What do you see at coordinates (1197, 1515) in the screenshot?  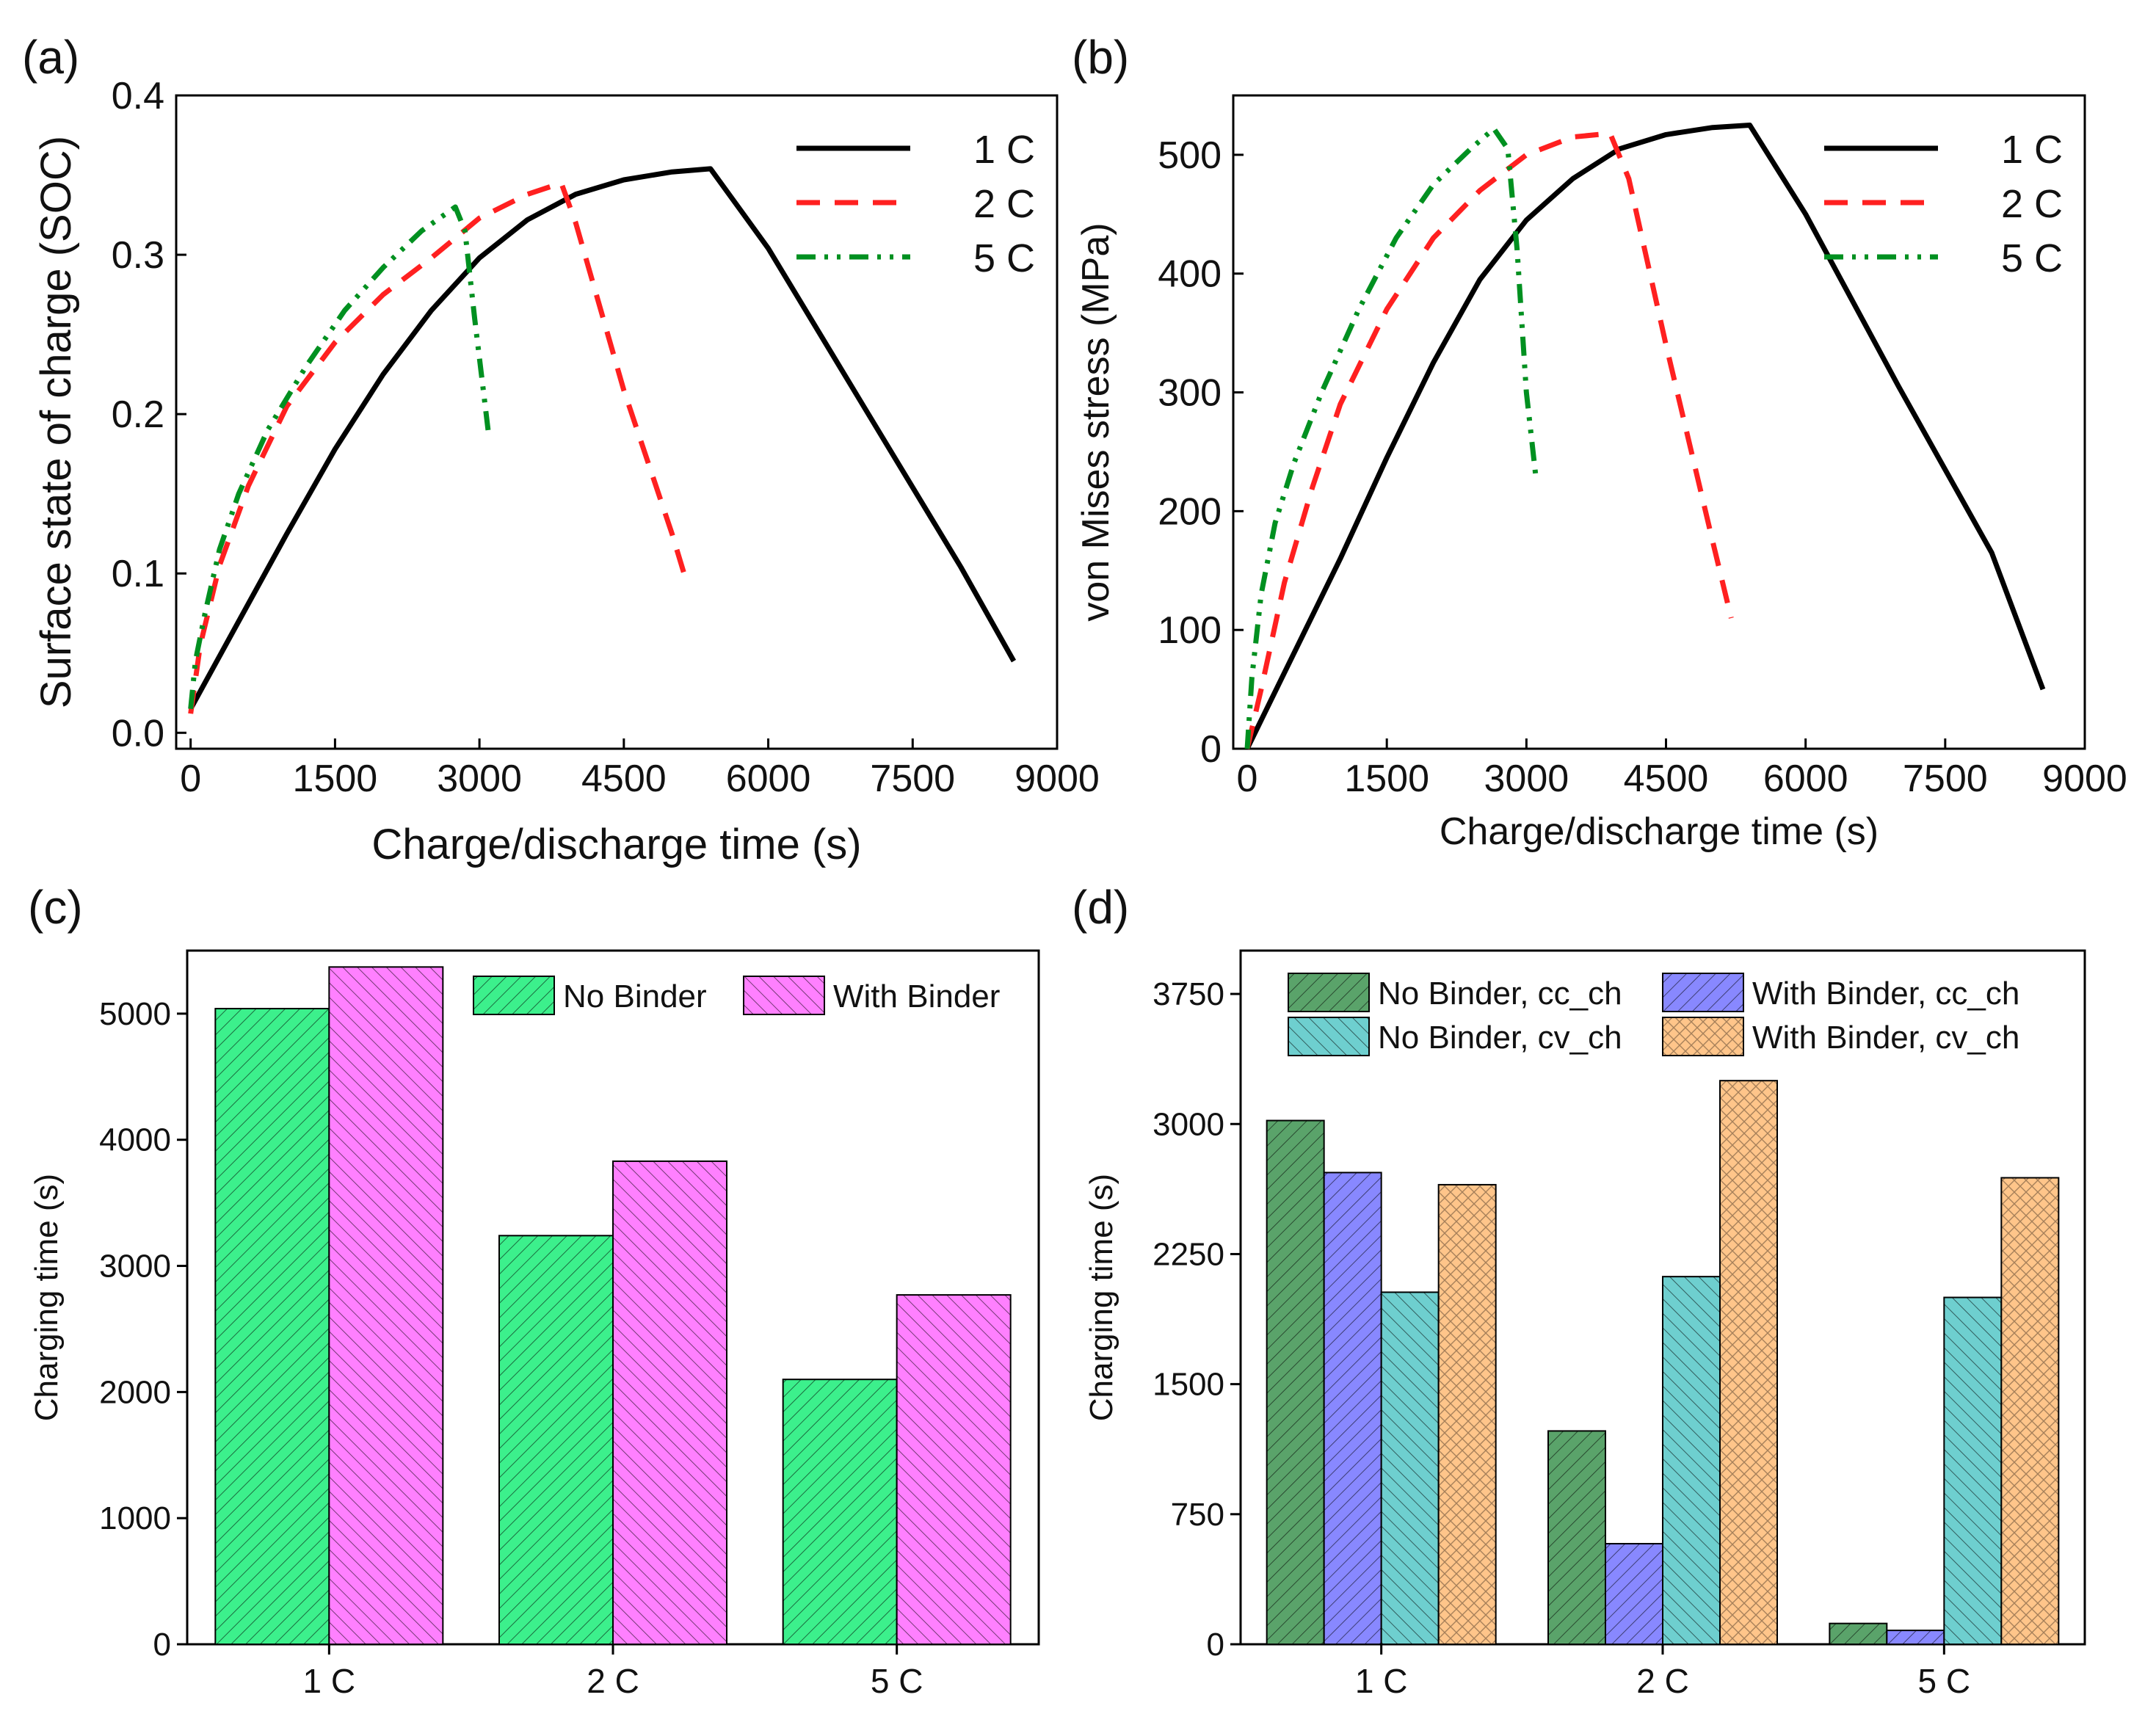 I see `y-tick-label: 750` at bounding box center [1197, 1515].